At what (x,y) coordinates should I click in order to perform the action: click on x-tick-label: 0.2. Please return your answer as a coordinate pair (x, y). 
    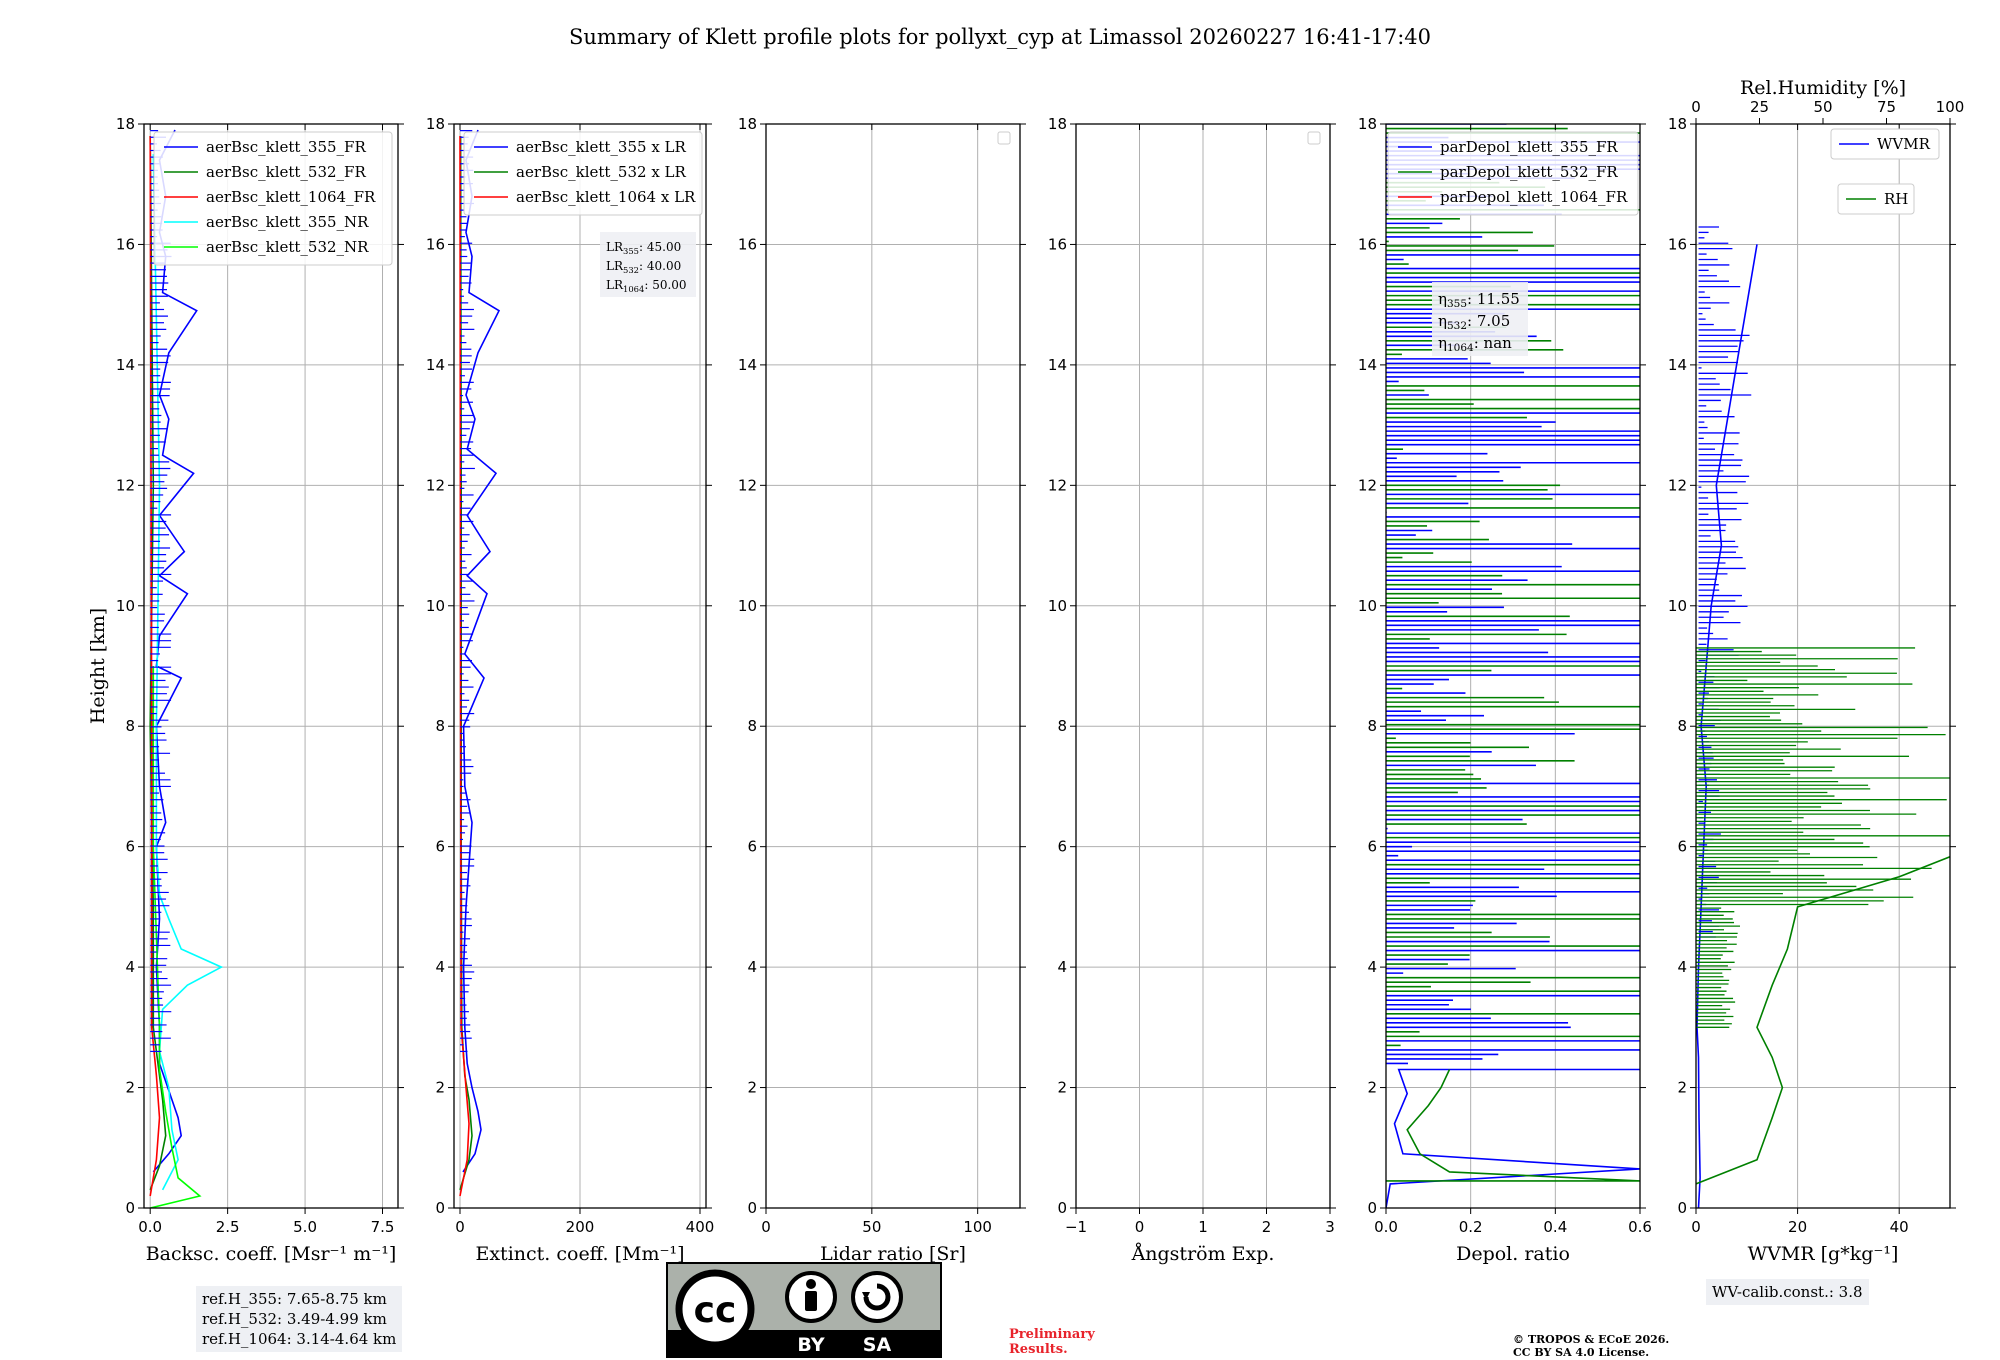
    Looking at the image, I should click on (1471, 1227).